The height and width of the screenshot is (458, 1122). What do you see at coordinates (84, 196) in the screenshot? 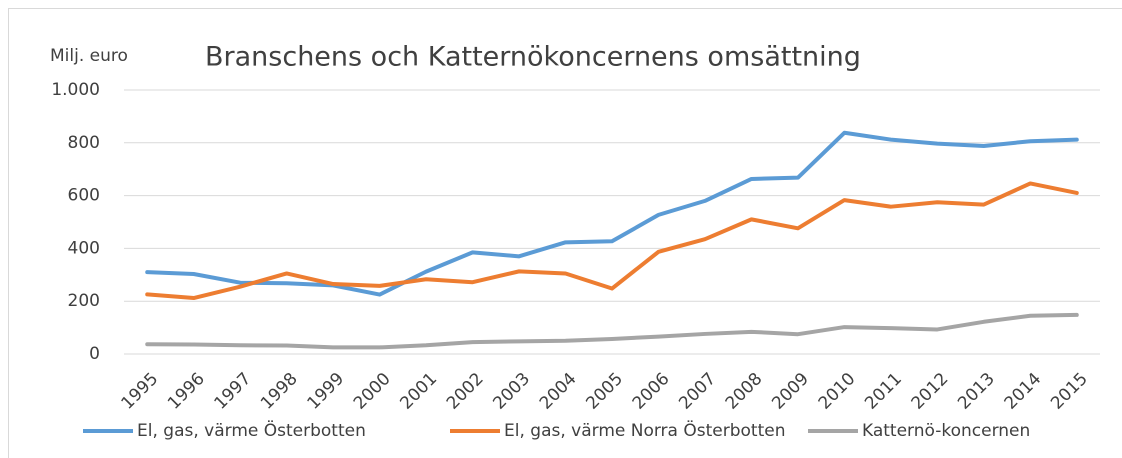
I see `y-tick-label: 600` at bounding box center [84, 196].